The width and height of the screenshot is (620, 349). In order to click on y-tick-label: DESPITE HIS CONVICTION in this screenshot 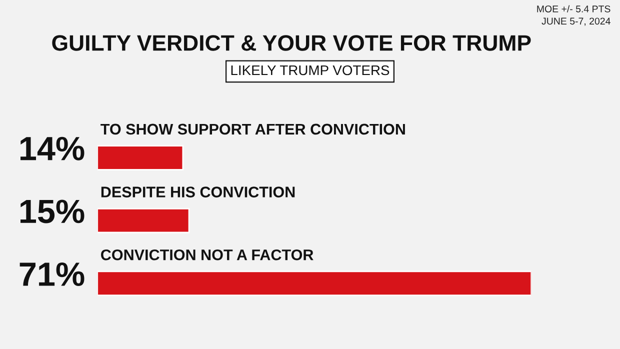, I will do `click(198, 192)`.